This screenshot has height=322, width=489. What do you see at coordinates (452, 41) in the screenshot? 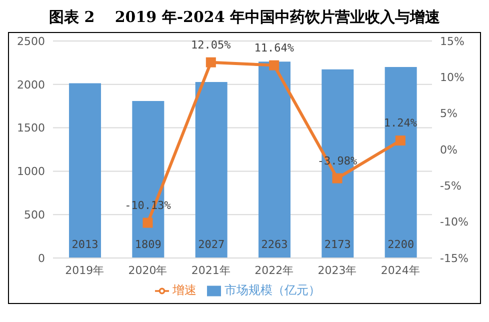
I see `y2-tick-label: 15%` at bounding box center [452, 41].